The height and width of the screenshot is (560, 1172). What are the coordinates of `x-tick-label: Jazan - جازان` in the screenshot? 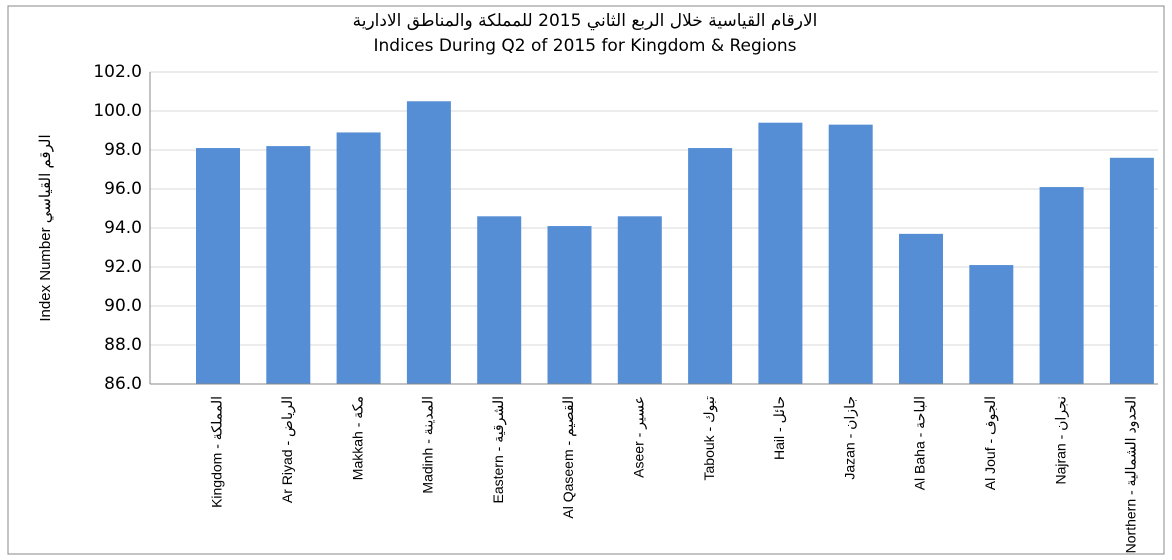 It's located at (849, 438).